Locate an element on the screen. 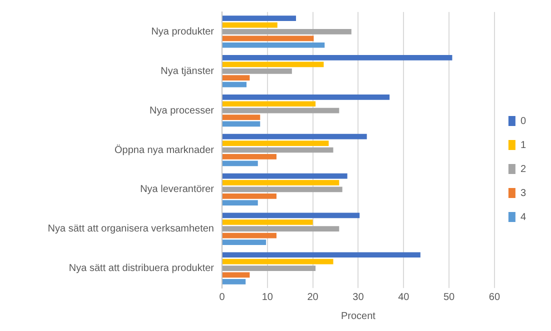  y-tick-label: Nya sätt att organisera verksamheten is located at coordinates (131, 229).